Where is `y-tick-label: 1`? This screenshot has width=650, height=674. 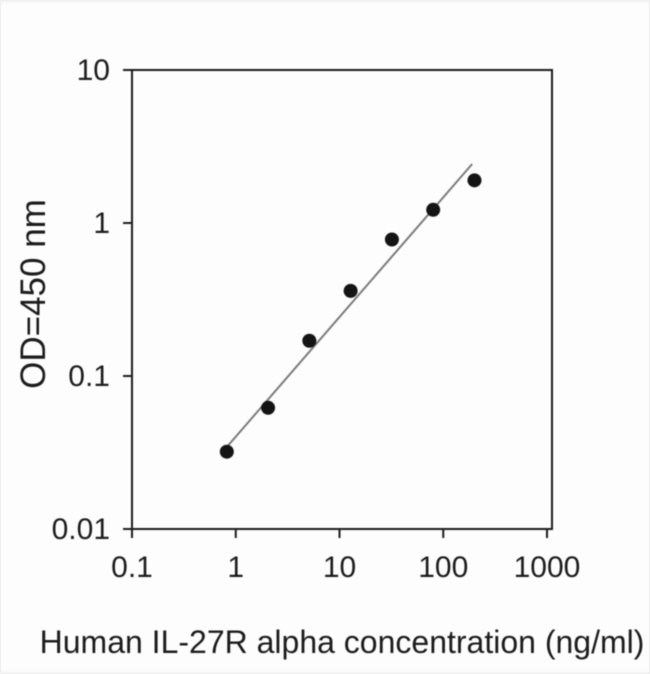
y-tick-label: 1 is located at coordinates (101, 223).